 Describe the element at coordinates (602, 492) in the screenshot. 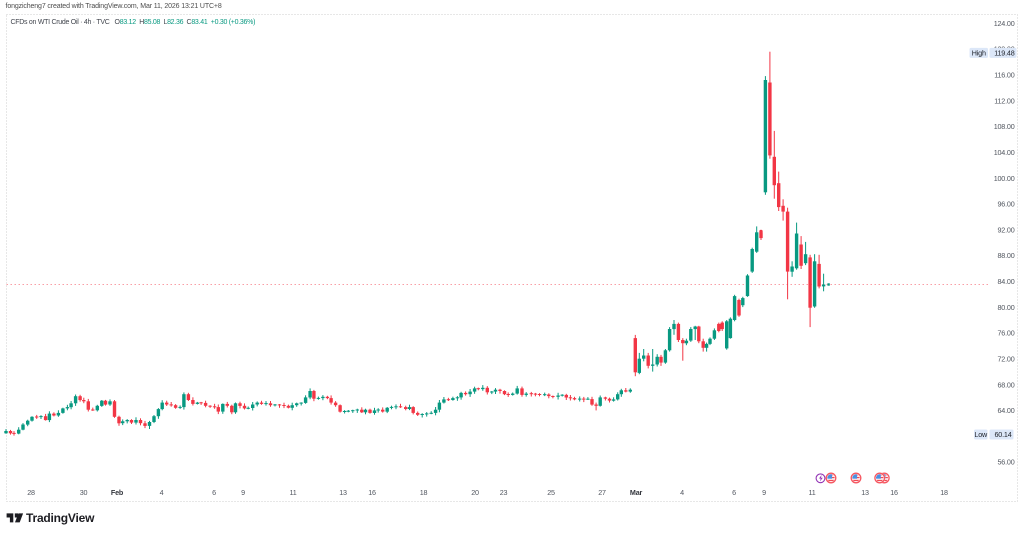

I see `svg-text: 27` at that location.